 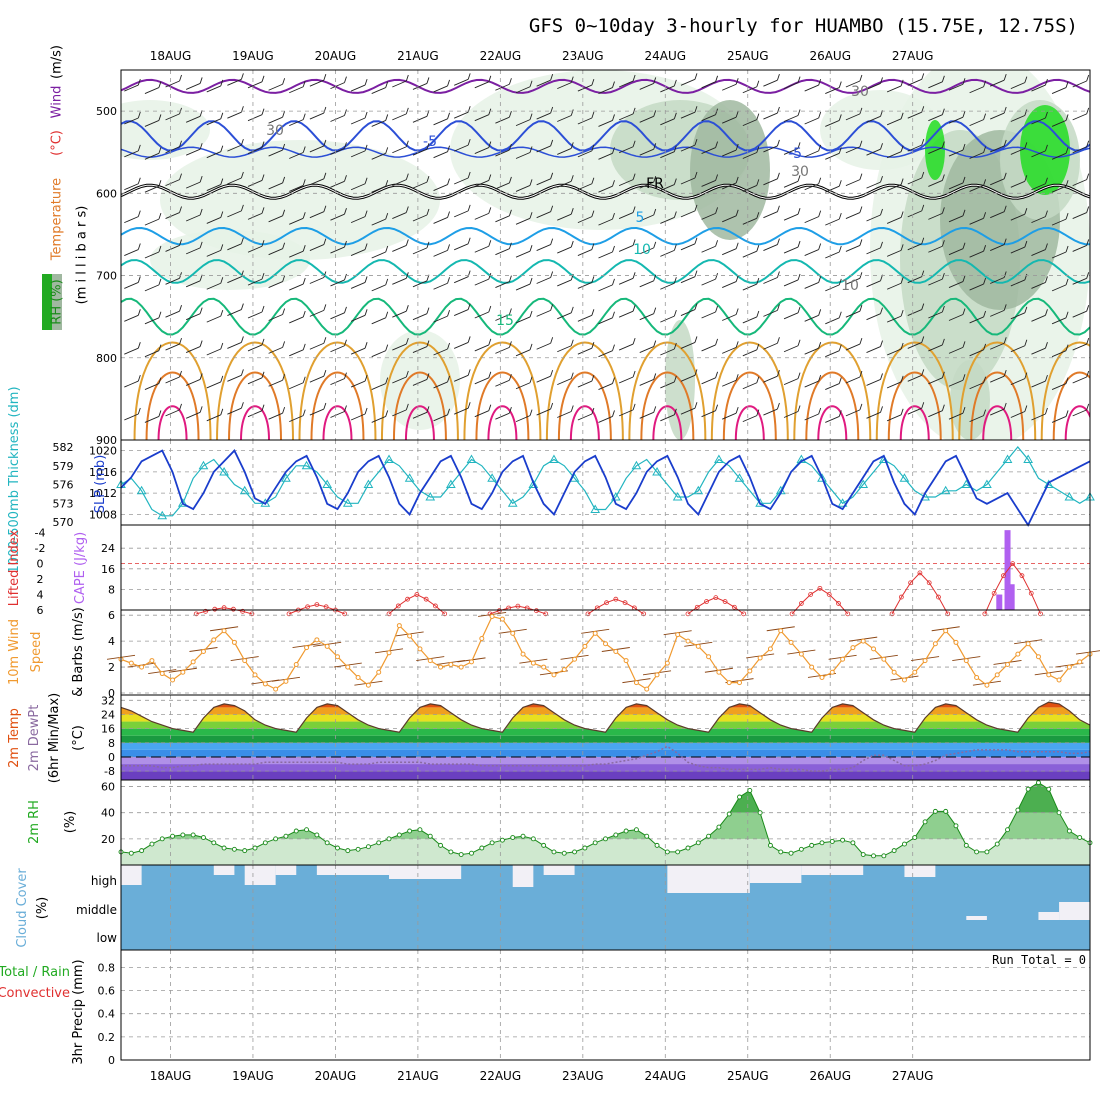 I want to click on li-tick-label: 6, so click(x=40, y=610).